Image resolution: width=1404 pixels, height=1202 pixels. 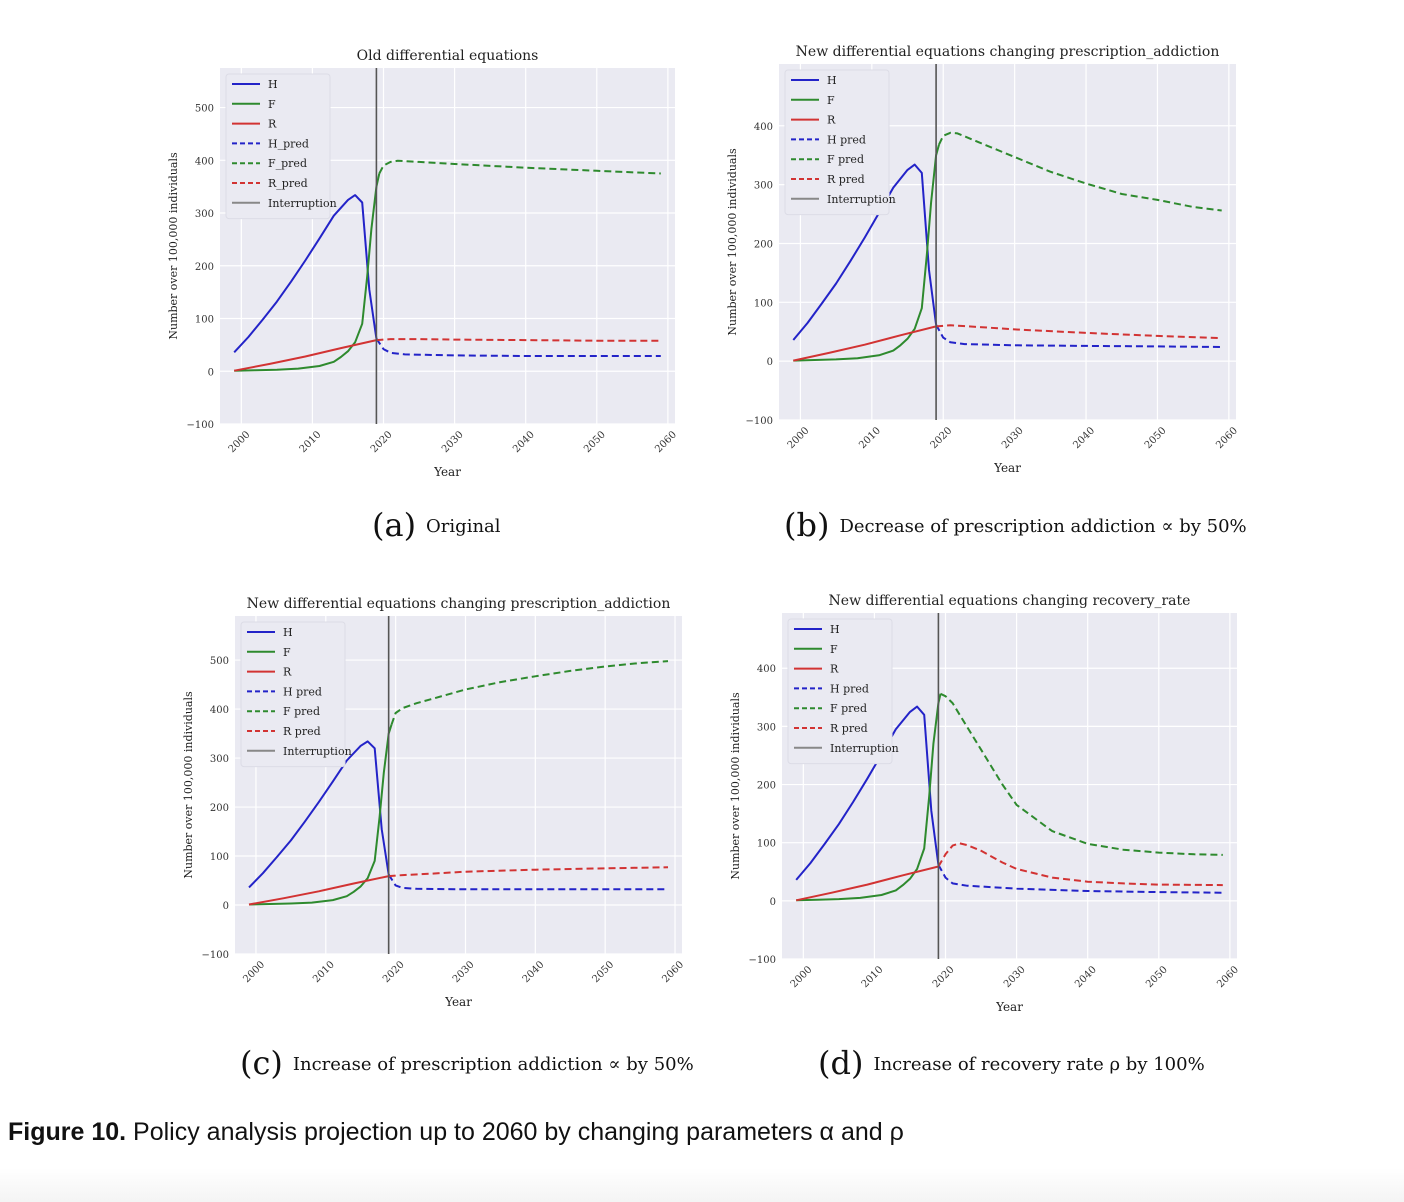 I want to click on caption-a-label: (a), so click(x=394, y=525).